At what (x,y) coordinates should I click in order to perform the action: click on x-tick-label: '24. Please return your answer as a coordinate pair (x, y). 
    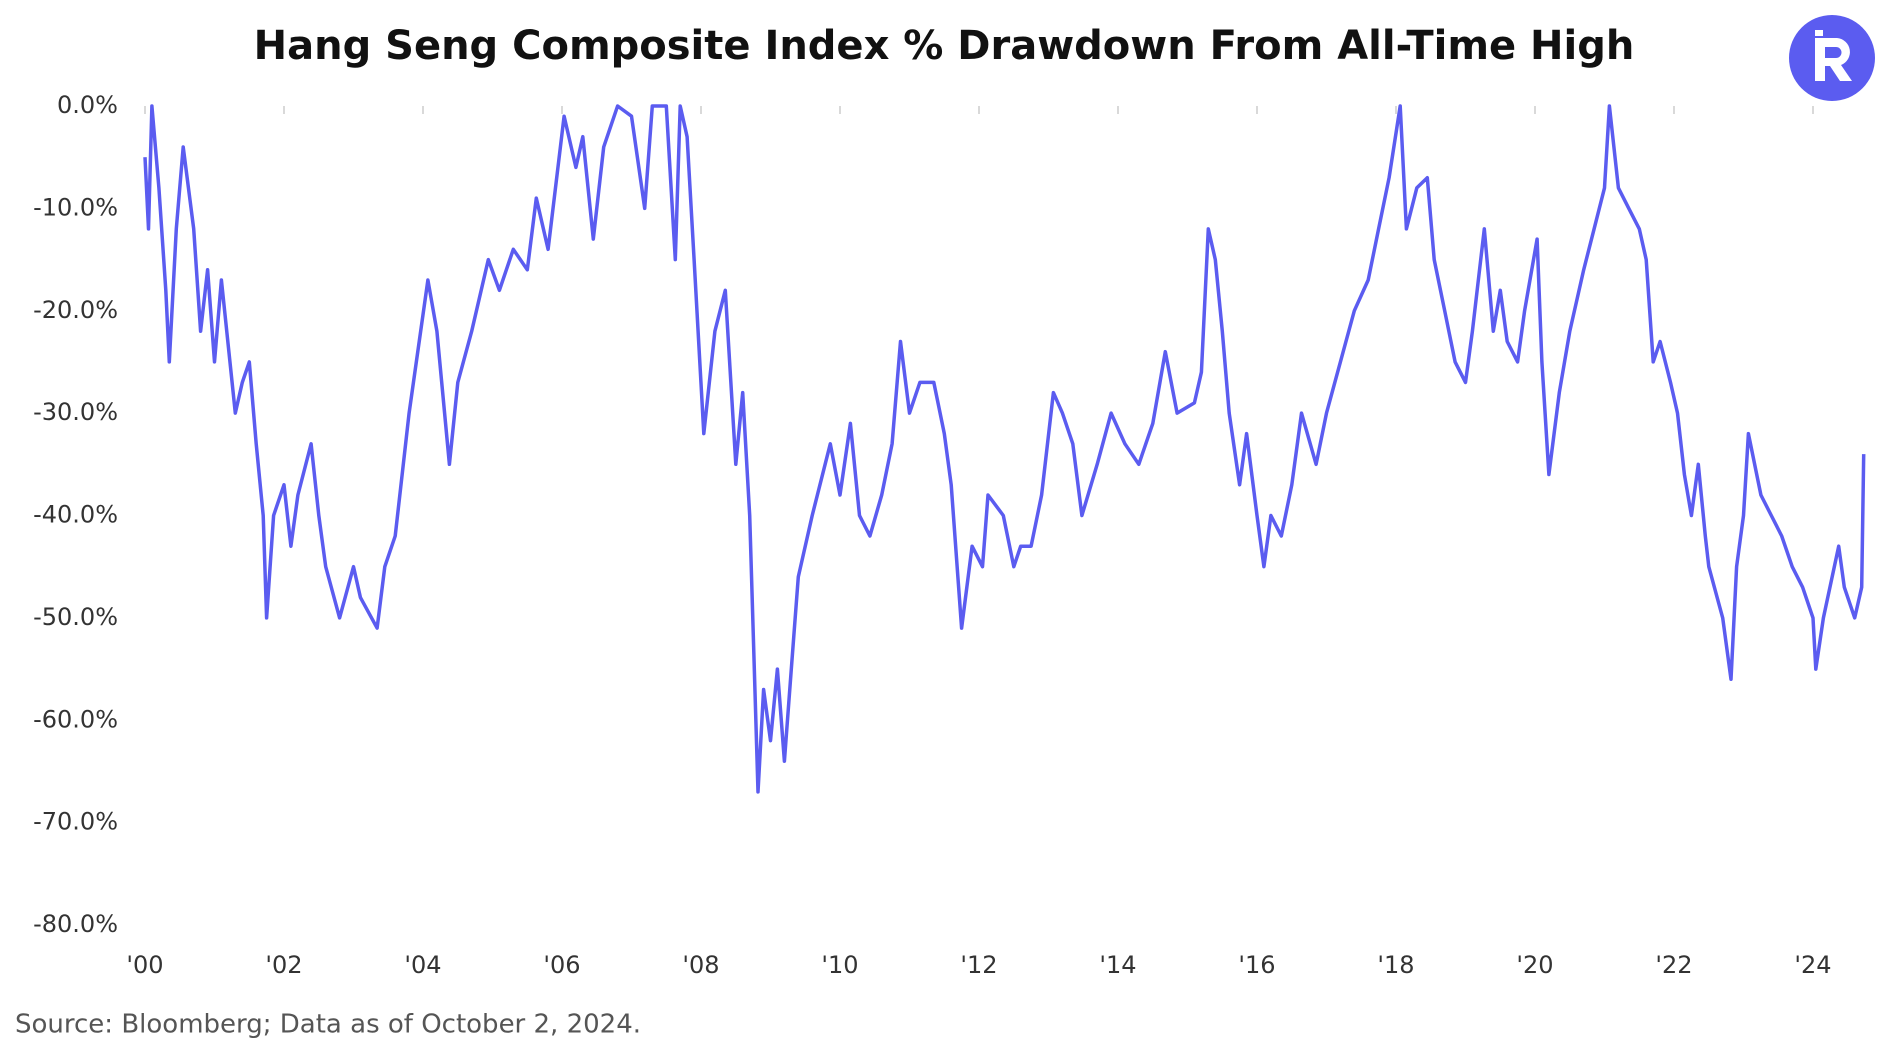
    Looking at the image, I should click on (1812, 965).